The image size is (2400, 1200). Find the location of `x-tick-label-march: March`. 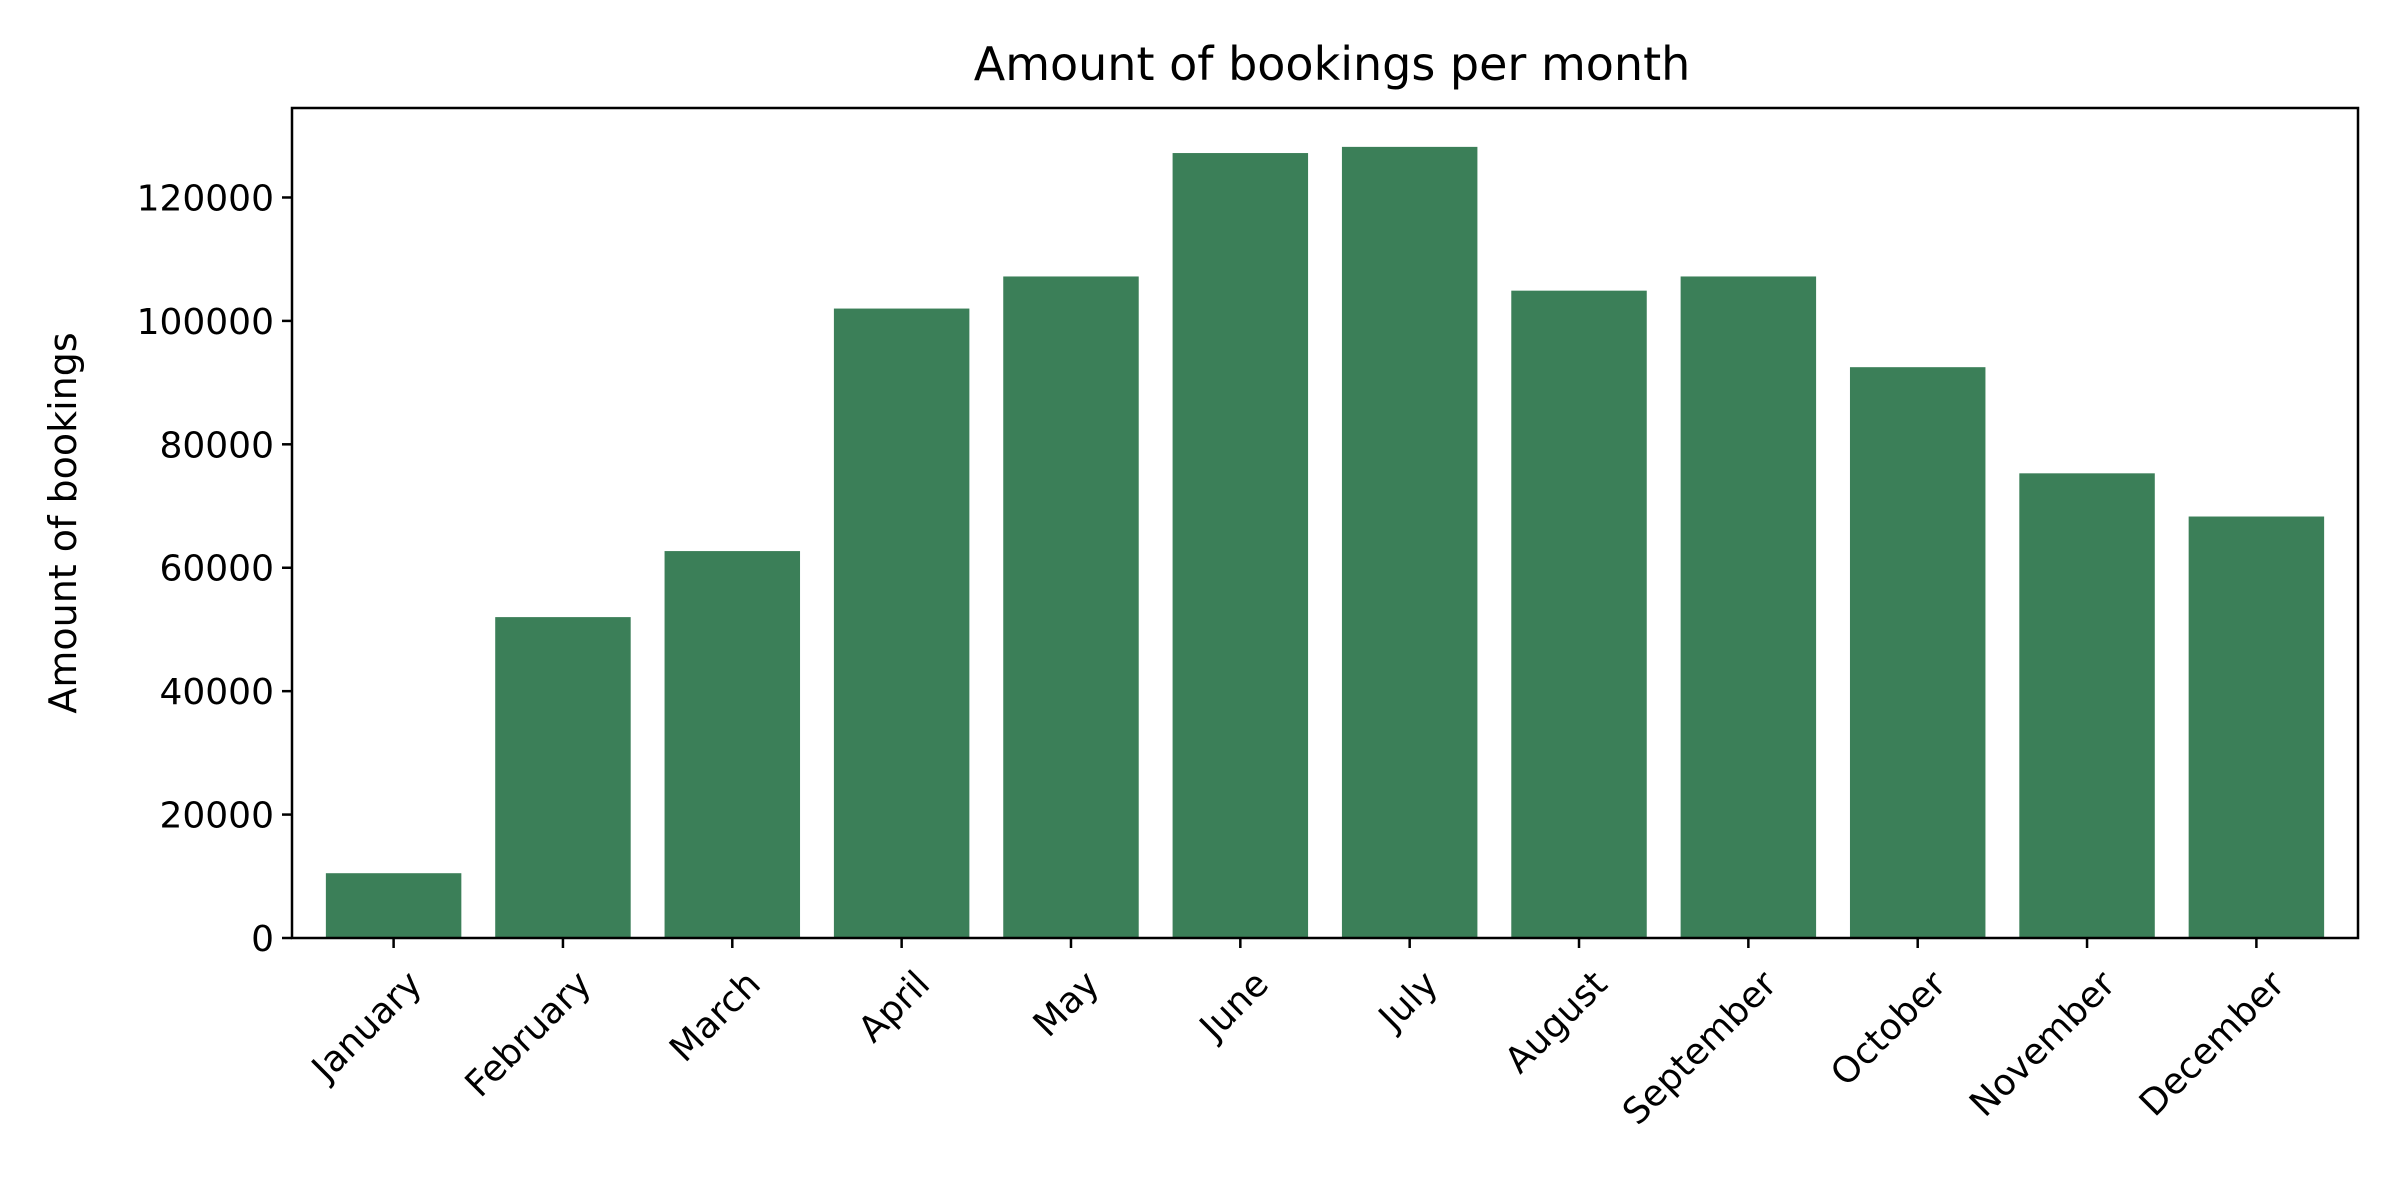

x-tick-label-march: March is located at coordinates (715, 1016).